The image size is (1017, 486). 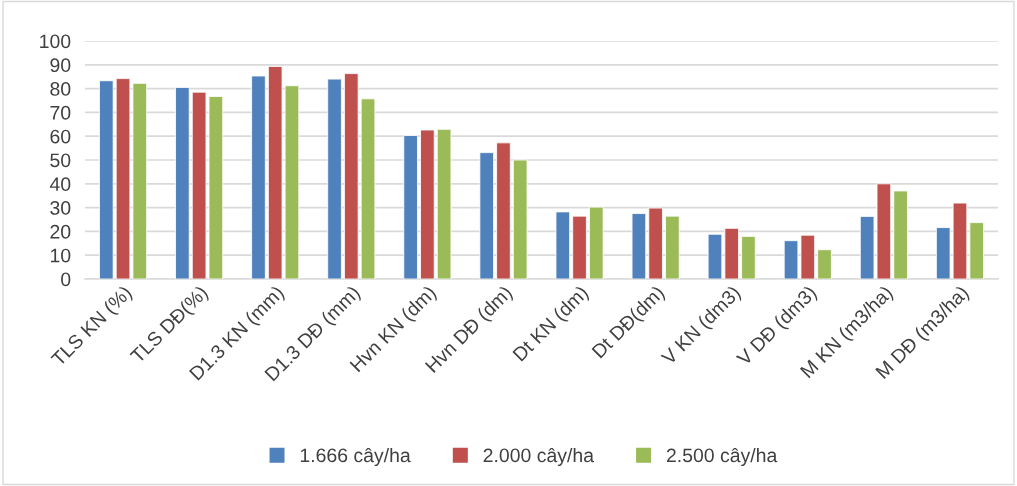 I want to click on y-tick-label: 100, so click(x=55, y=41).